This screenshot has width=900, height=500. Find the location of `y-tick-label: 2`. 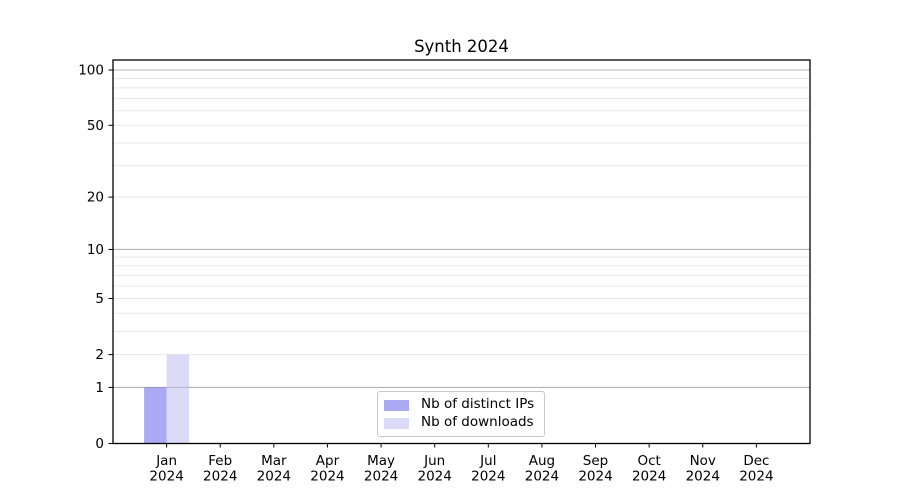

y-tick-label: 2 is located at coordinates (99, 355).